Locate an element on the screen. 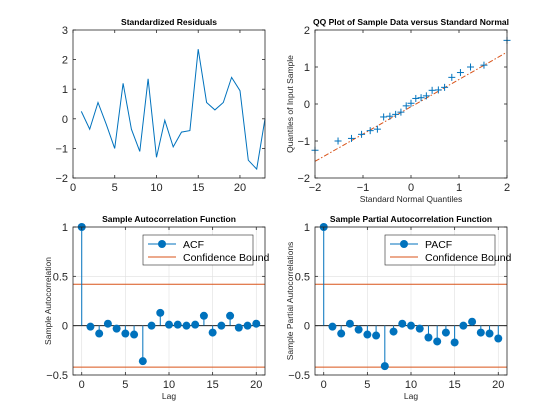 The height and width of the screenshot is (420, 560). plot-area is located at coordinates (169, 104).